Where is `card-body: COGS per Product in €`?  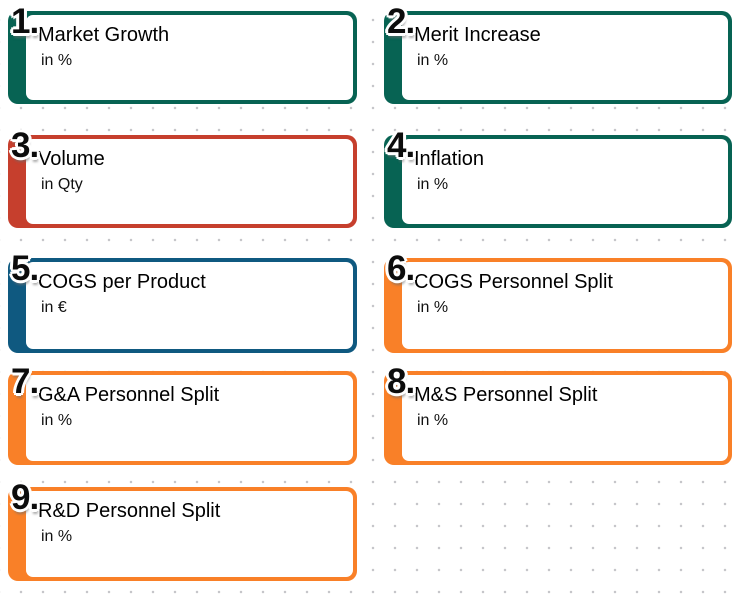
card-body: COGS per Product in € is located at coordinates (189, 305).